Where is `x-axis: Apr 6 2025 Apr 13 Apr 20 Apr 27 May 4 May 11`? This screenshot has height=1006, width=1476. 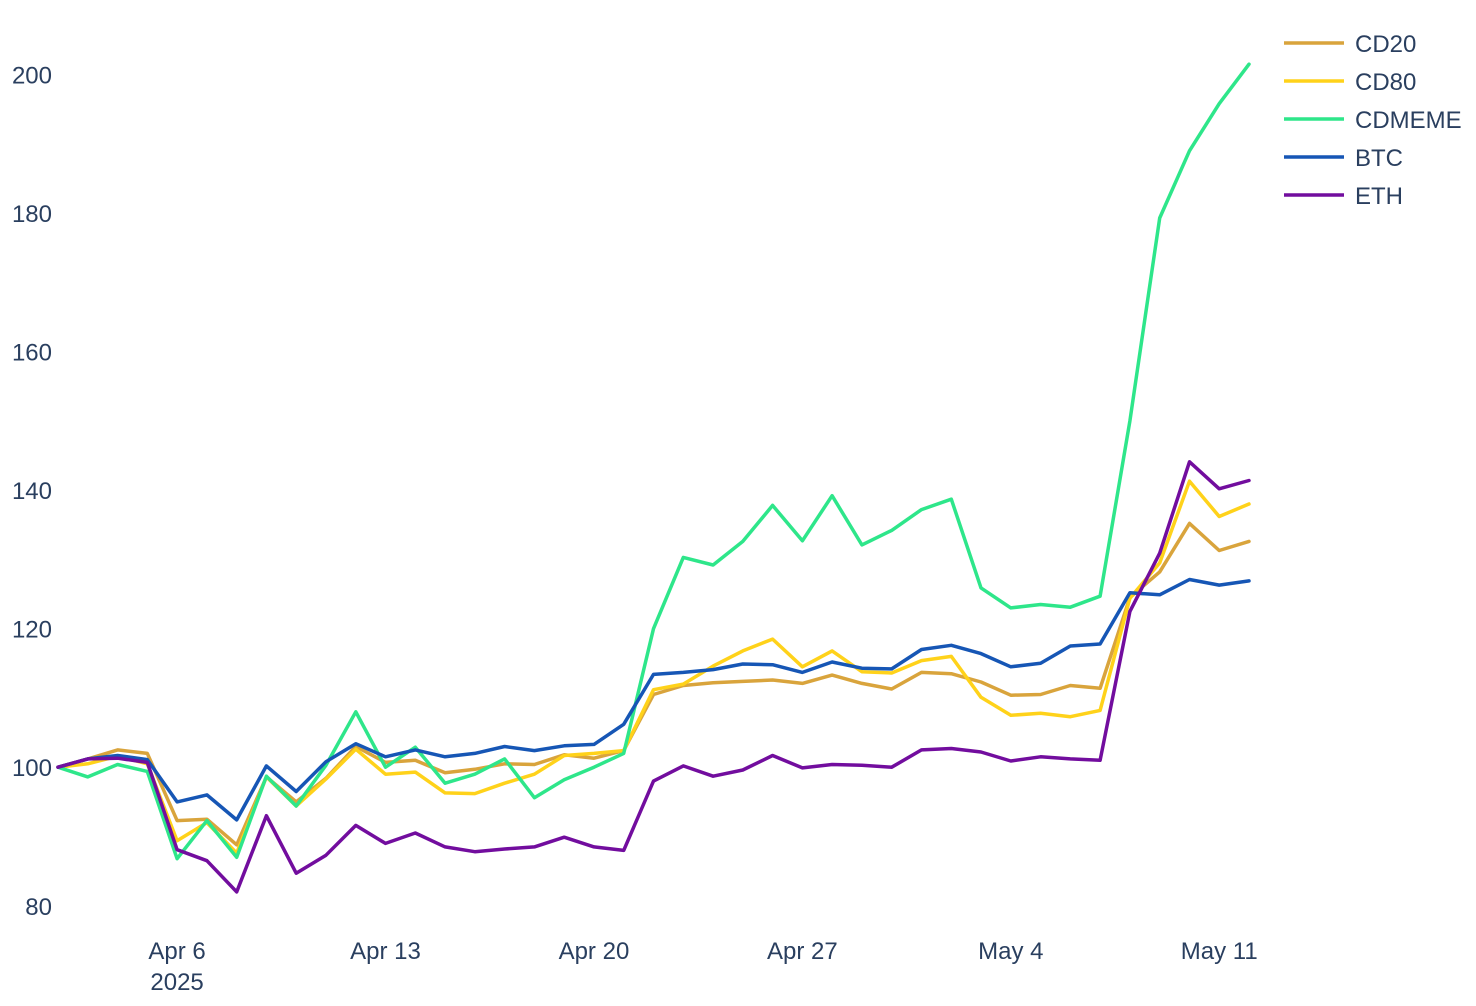
x-axis: Apr 6 2025 Apr 13 Apr 20 Apr 27 May 4 May 11 is located at coordinates (702, 967).